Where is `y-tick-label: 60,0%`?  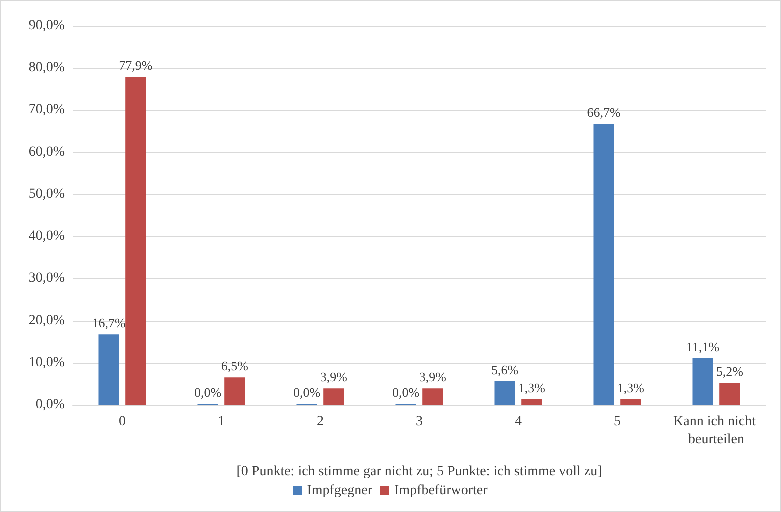
y-tick-label: 60,0% is located at coordinates (47, 152).